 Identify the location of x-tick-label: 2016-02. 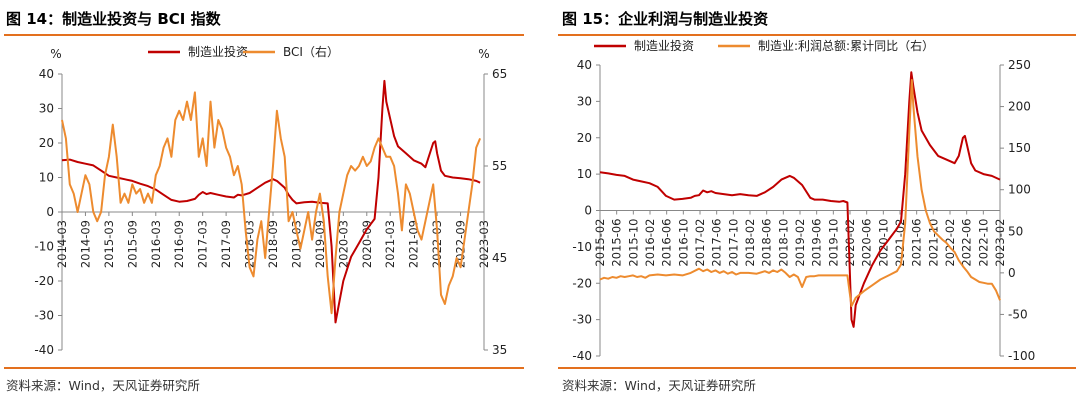
(650, 243).